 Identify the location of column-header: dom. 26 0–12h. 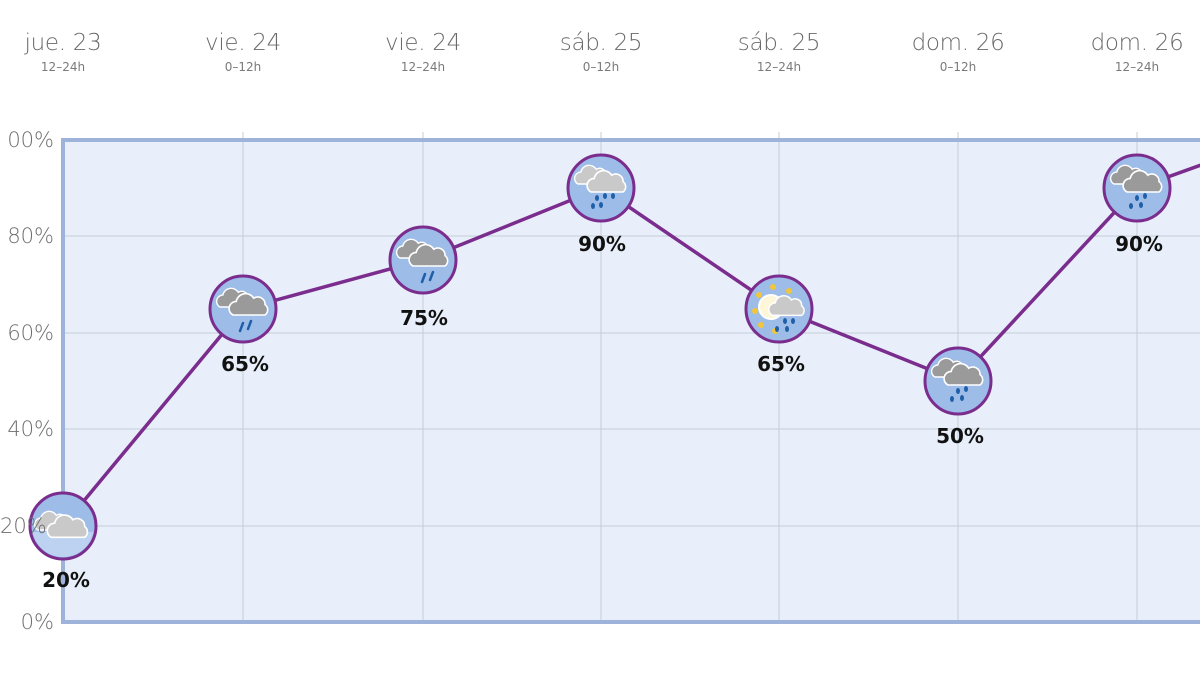
(958, 52).